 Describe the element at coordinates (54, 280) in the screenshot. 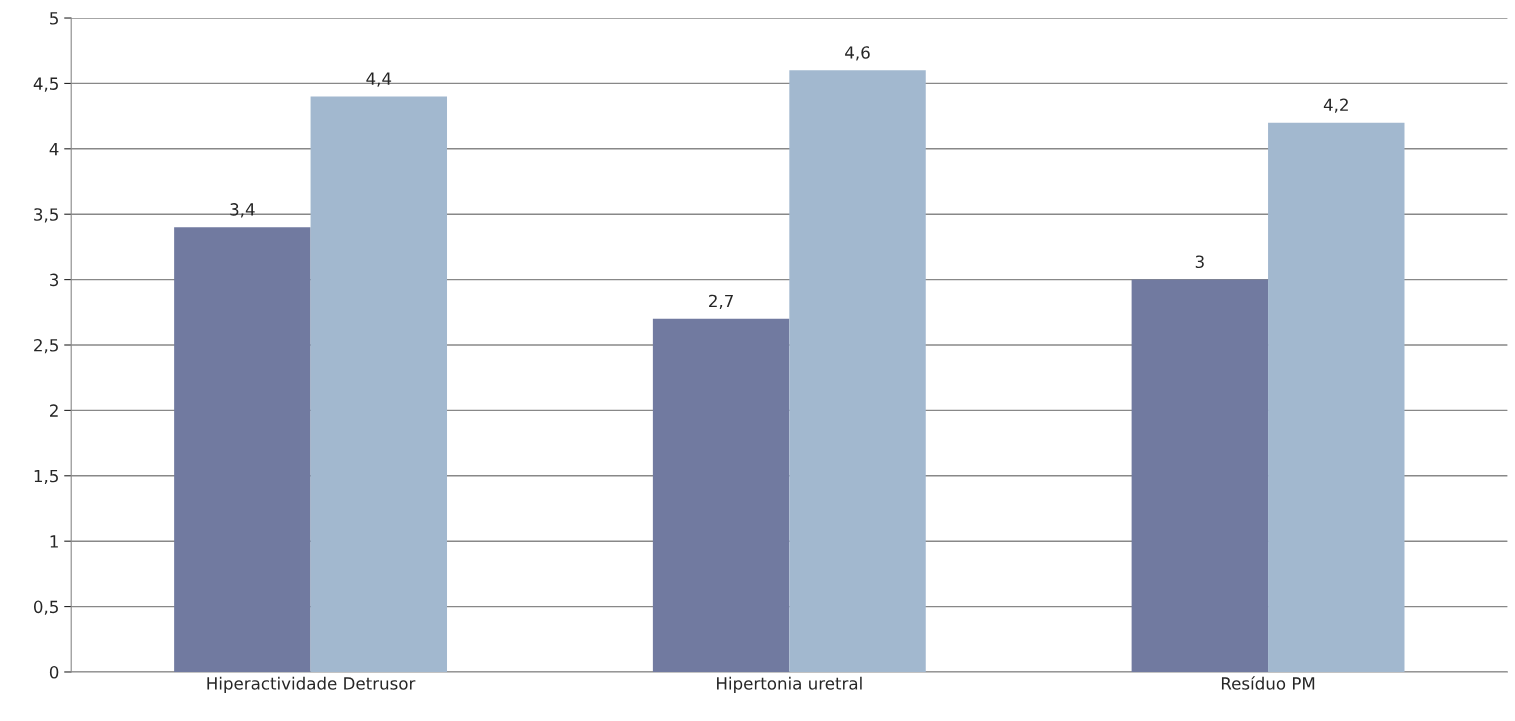

I see `y-tick-label: 3` at that location.